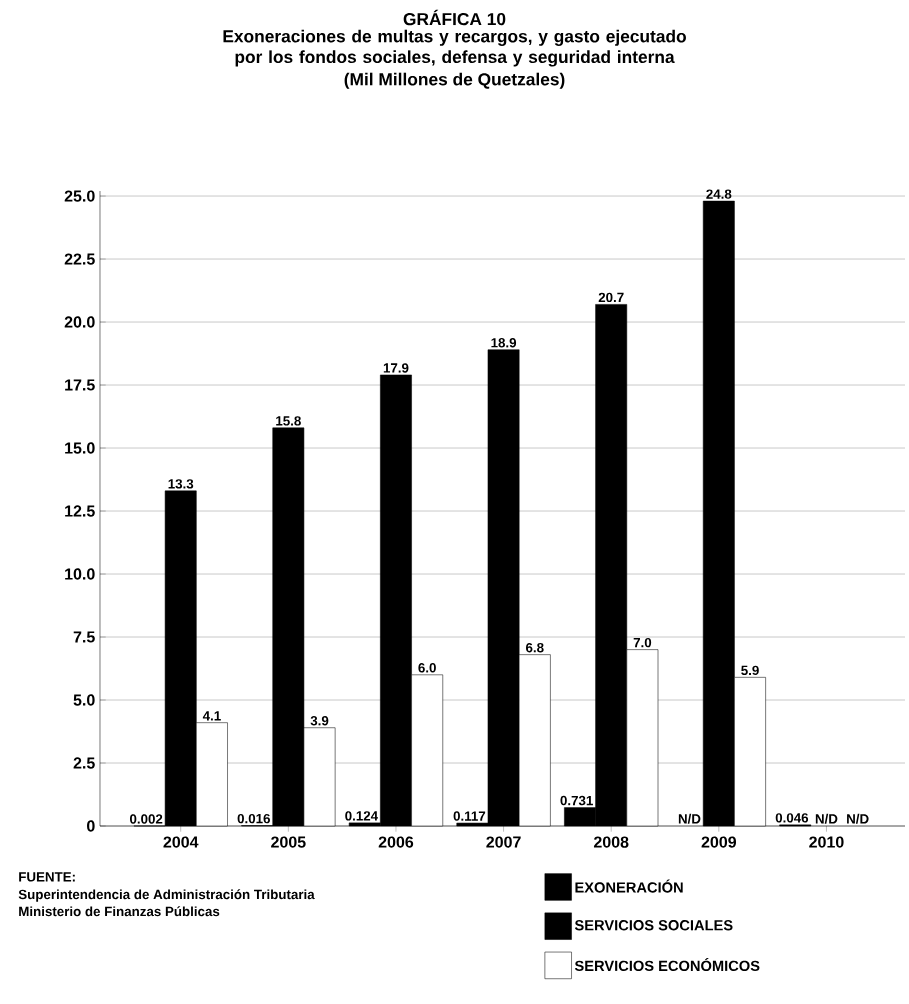  I want to click on data-label: 18.9, so click(504, 343).